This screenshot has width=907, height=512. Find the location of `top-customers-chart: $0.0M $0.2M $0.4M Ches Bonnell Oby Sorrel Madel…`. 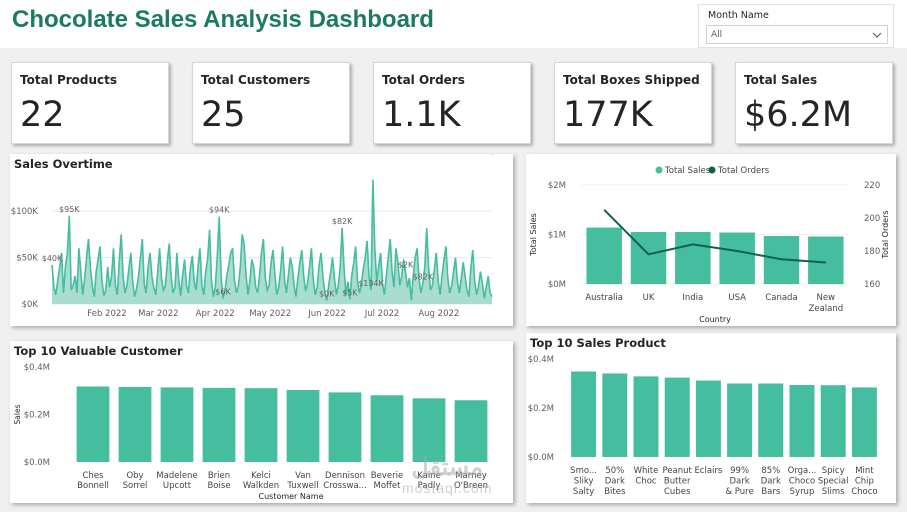

top-customers-chart: $0.0M $0.2M $0.4M Ches Bonnell Oby Sorrel Madel… is located at coordinates (250, 432).